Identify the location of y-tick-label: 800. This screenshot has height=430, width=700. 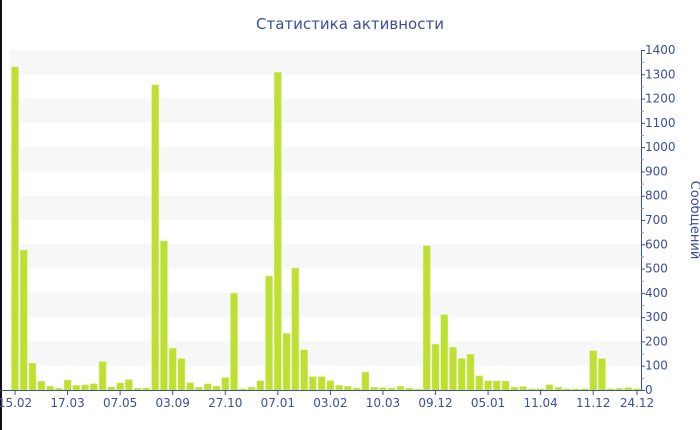
(656, 196).